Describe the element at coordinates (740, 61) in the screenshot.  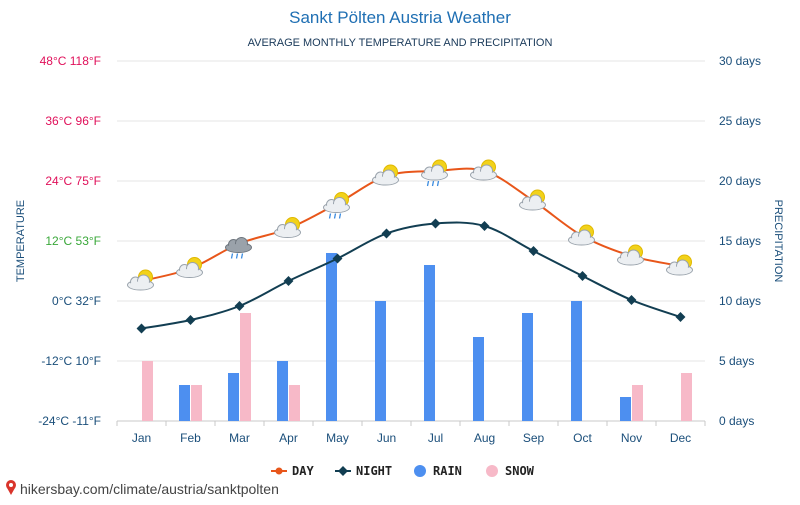
I see `right-tick-label: 30 days` at that location.